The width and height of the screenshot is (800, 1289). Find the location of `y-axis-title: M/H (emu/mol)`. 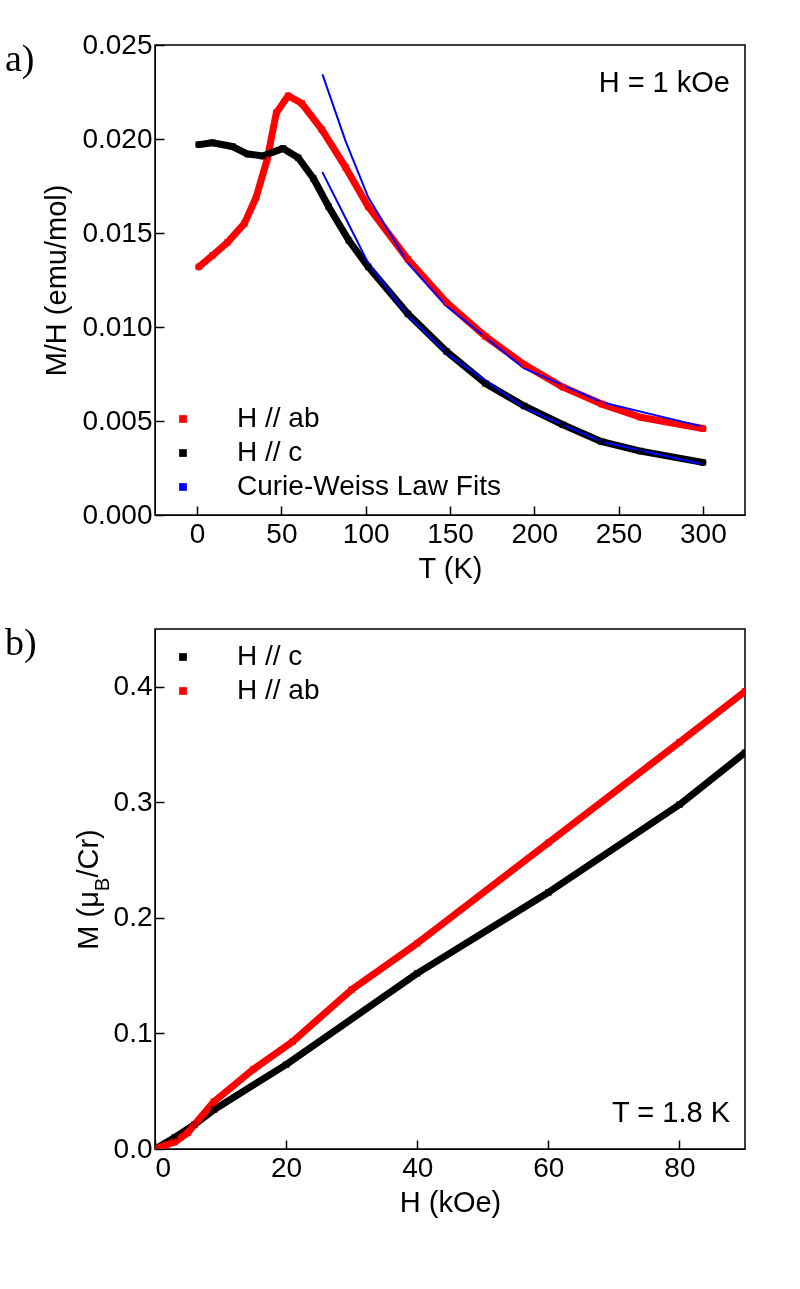

y-axis-title: M/H (emu/mol) is located at coordinates (56, 280).